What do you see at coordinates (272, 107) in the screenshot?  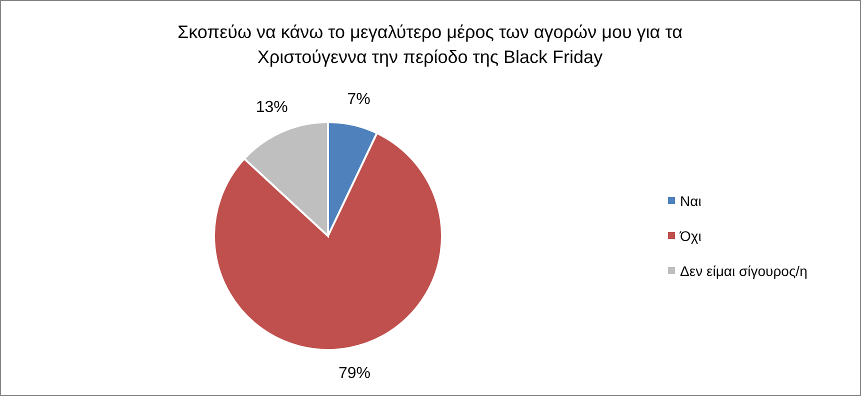 I see `data-label: 13%` at bounding box center [272, 107].